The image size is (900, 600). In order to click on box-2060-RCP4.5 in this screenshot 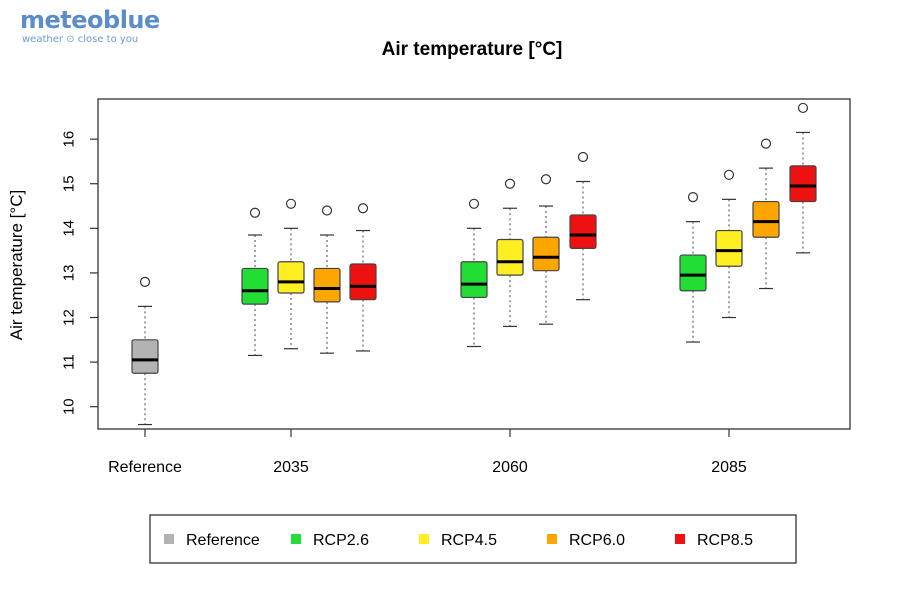, I will do `click(510, 253)`.